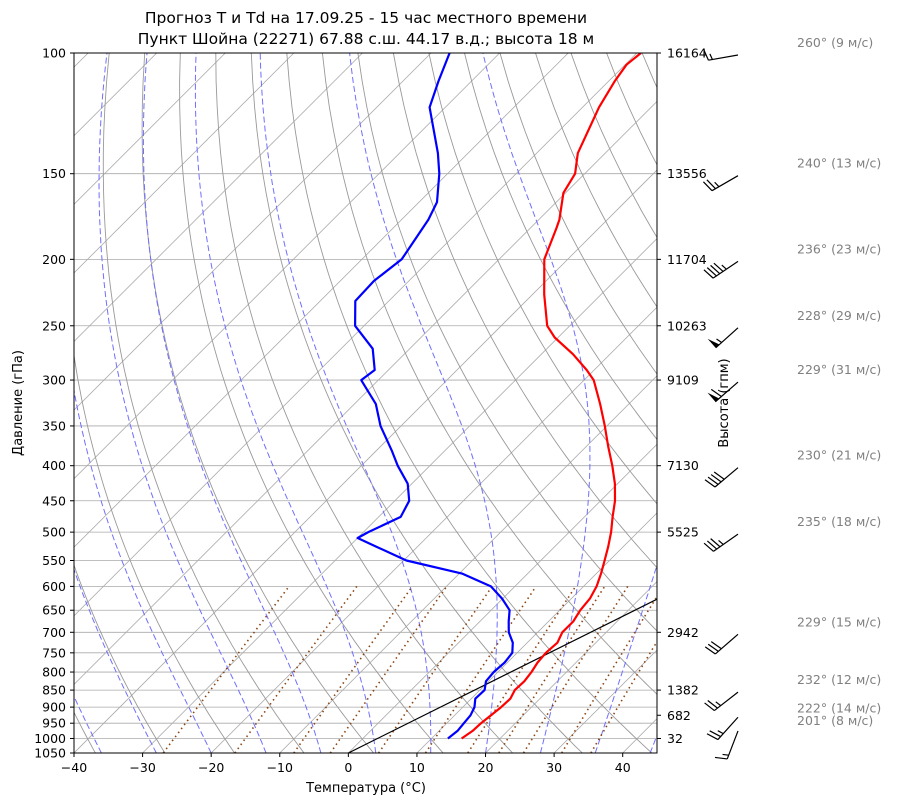 The image size is (900, 806). What do you see at coordinates (54, 707) in the screenshot?
I see `y-tick-label: 900` at bounding box center [54, 707].